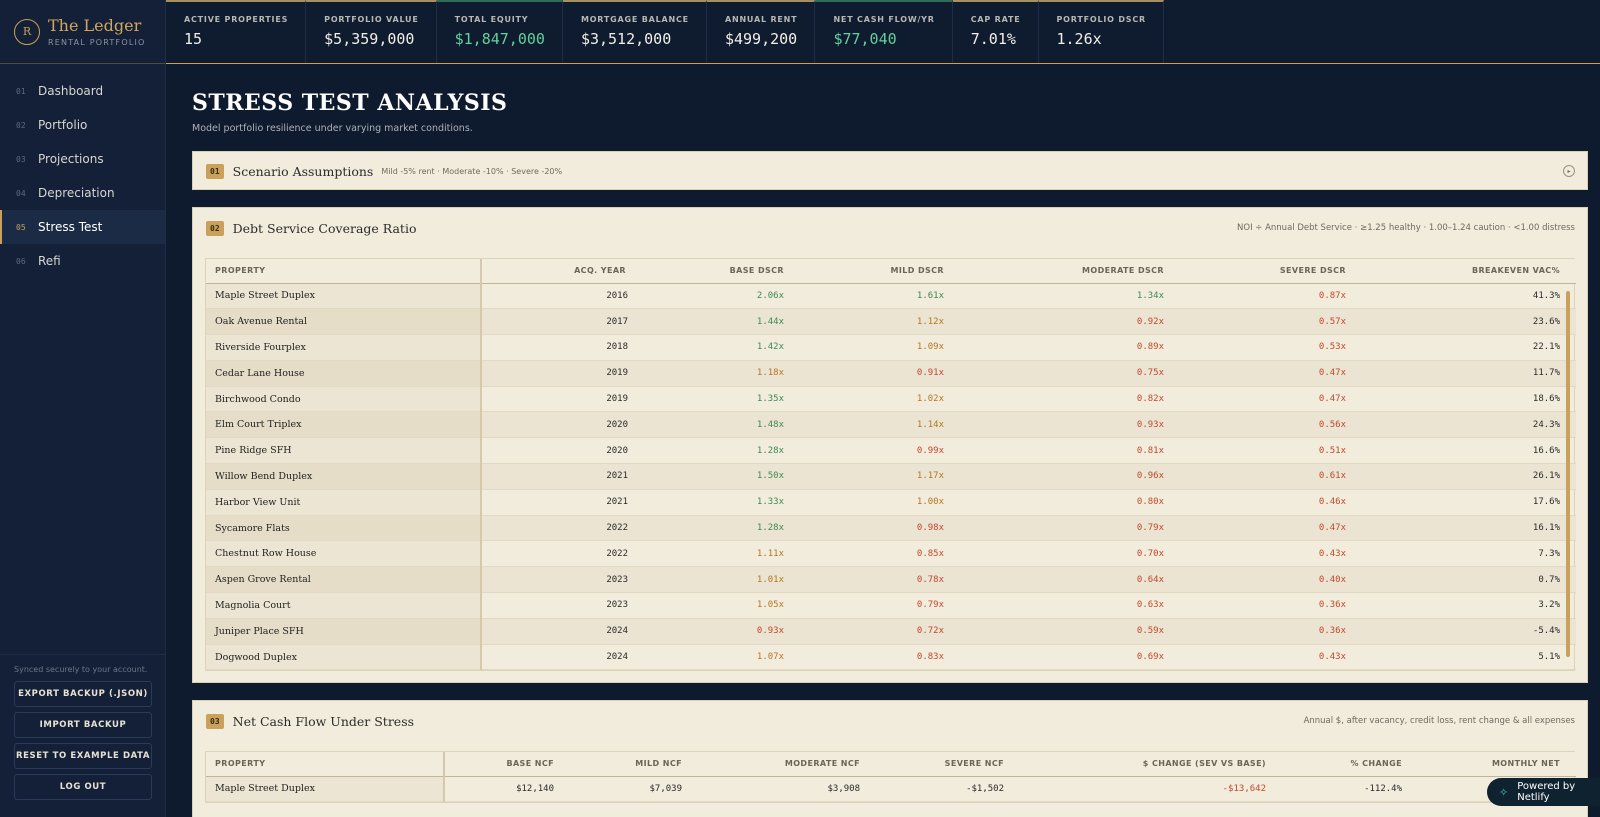 The width and height of the screenshot is (1600, 817). What do you see at coordinates (1494, 764) in the screenshot?
I see `col-header: MONTHLY NET` at bounding box center [1494, 764].